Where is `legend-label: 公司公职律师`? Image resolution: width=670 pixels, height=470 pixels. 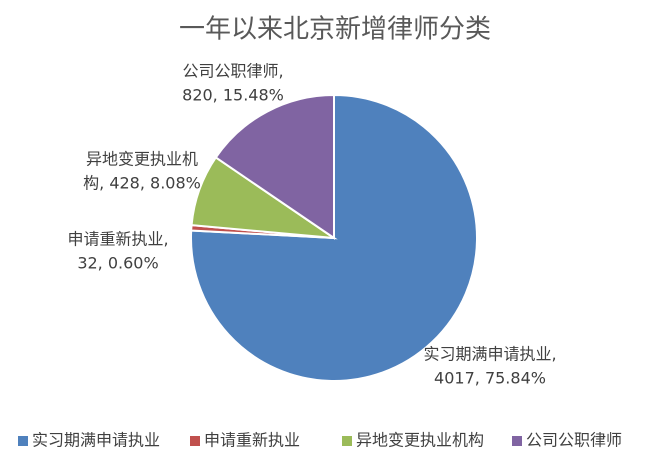 legend-label: 公司公职律师 is located at coordinates (574, 440).